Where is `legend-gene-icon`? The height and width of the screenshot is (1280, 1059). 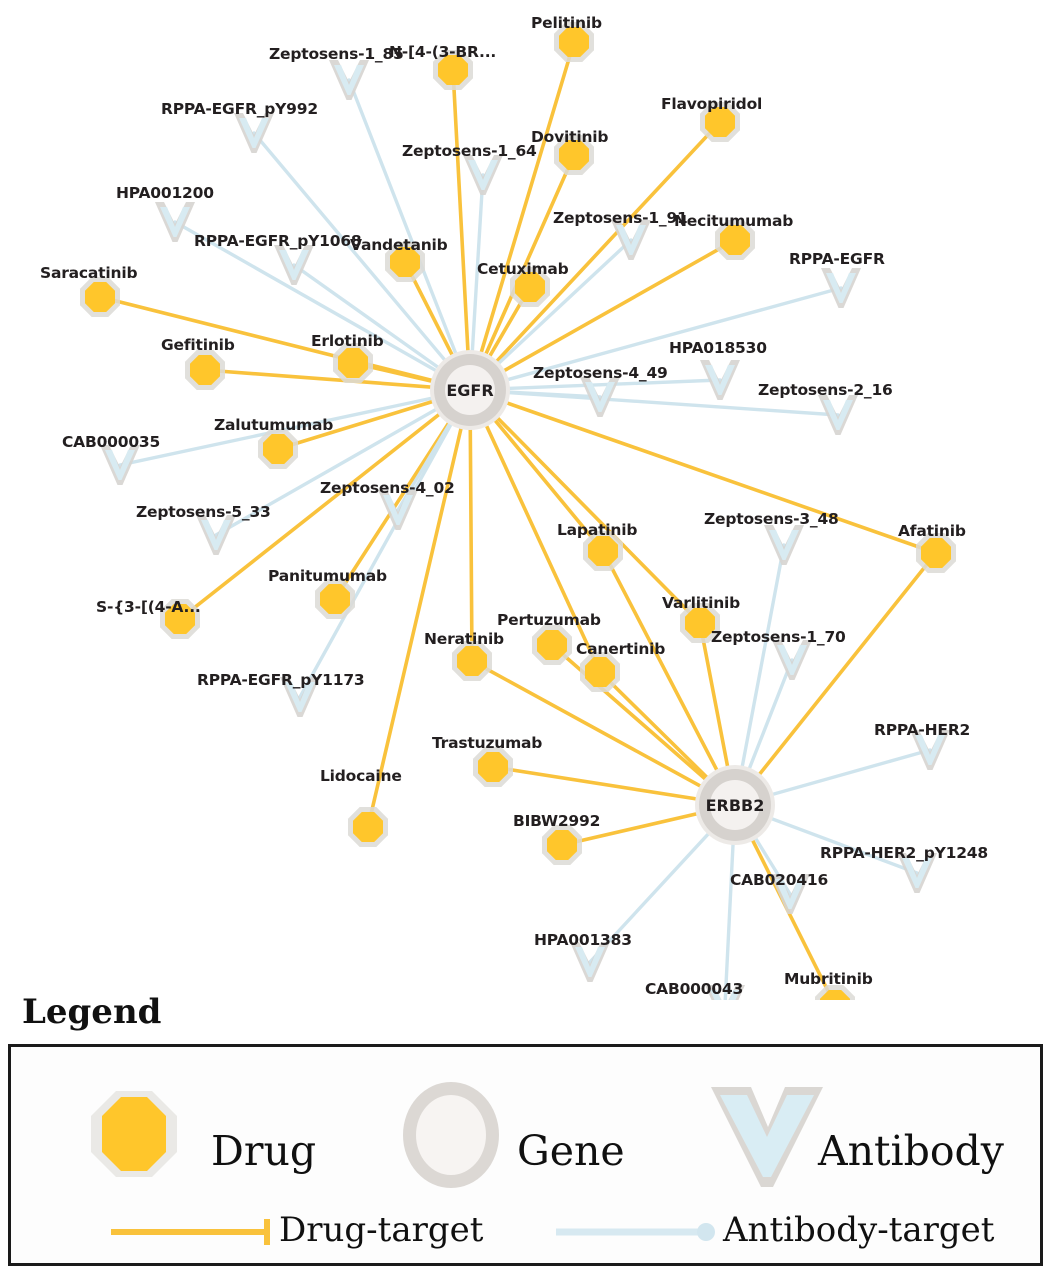 legend-gene-icon is located at coordinates (451, 1135).